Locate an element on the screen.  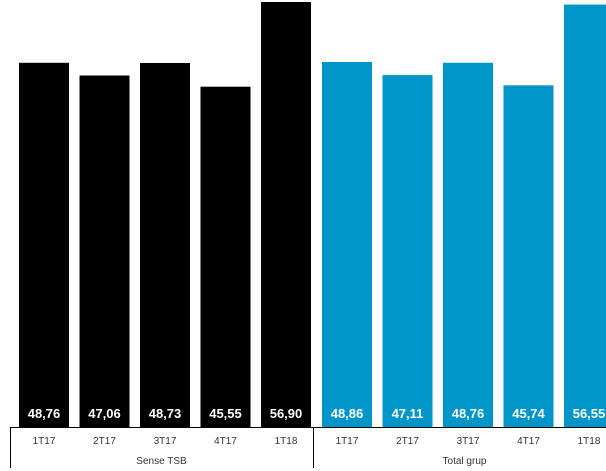
bar-value-label: 56,90 is located at coordinates (286, 413).